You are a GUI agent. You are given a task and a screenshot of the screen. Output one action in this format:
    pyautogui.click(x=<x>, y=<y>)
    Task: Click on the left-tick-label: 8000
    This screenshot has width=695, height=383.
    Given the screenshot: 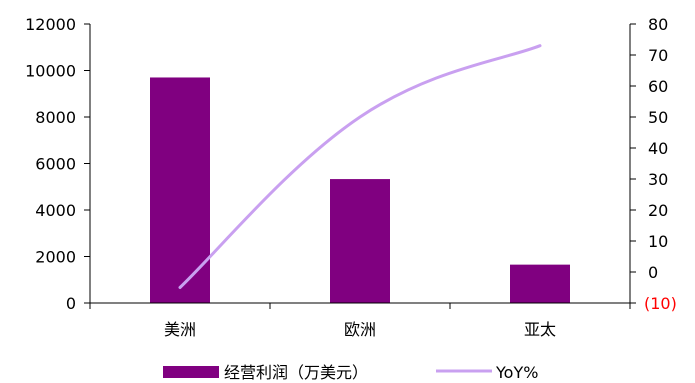 What is the action you would take?
    pyautogui.click(x=55, y=117)
    